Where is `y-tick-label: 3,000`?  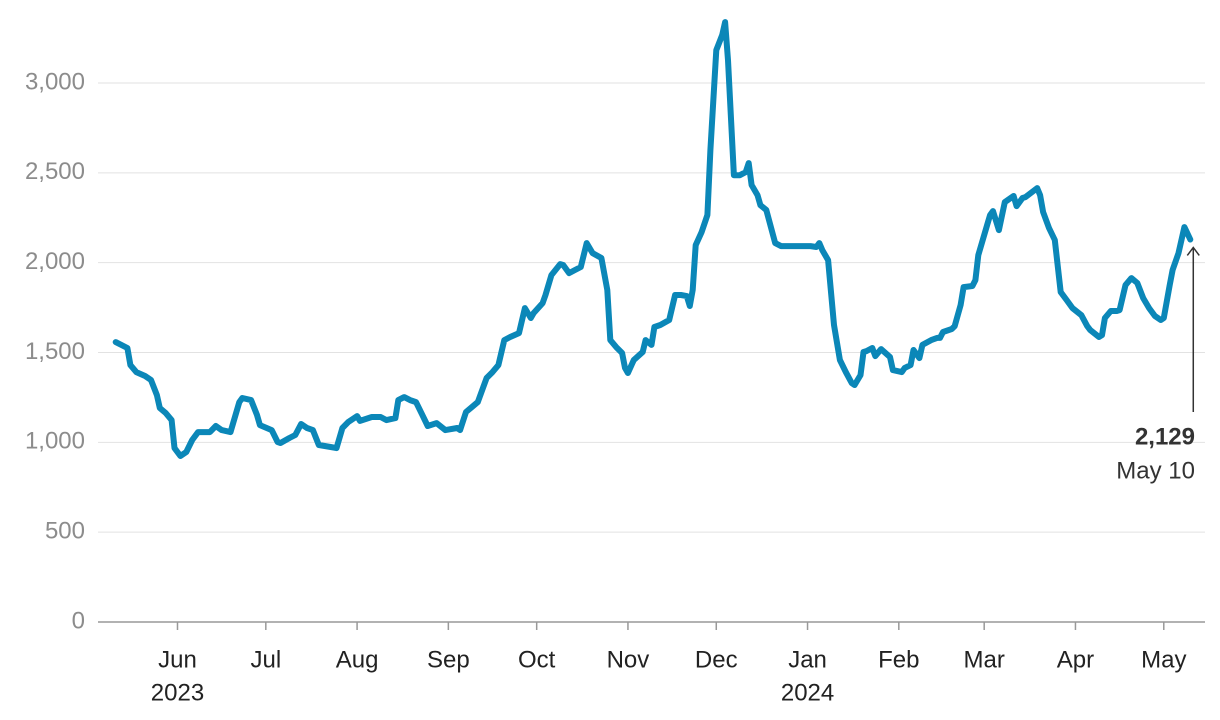
y-tick-label: 3,000 is located at coordinates (55, 81).